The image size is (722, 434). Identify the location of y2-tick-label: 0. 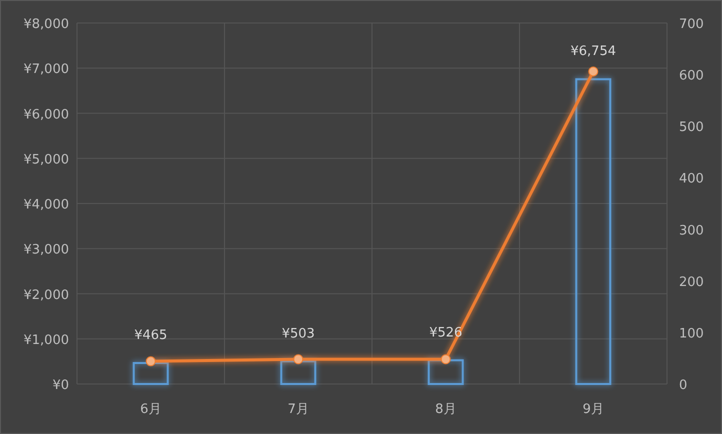
(683, 385).